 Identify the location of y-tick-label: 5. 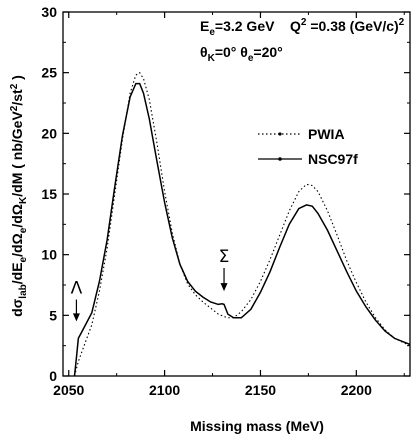
(53, 315).